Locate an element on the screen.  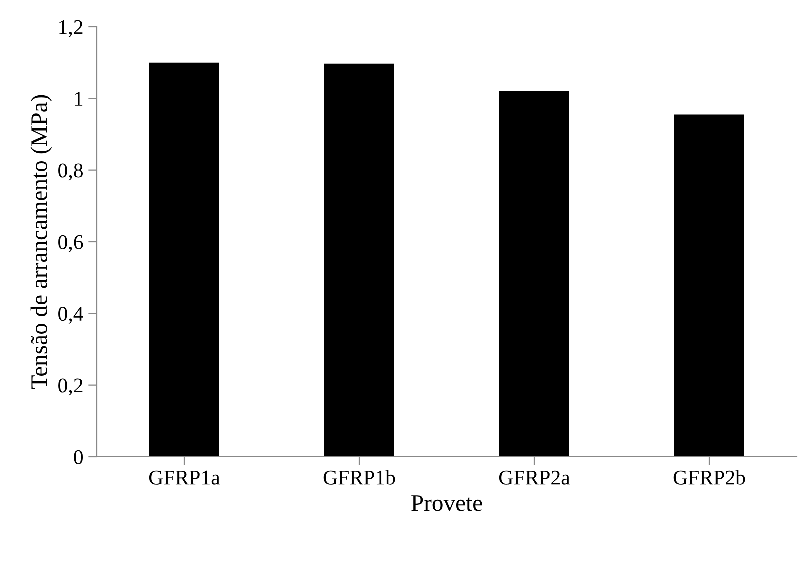
x-tick-label: GFRP1b is located at coordinates (360, 477).